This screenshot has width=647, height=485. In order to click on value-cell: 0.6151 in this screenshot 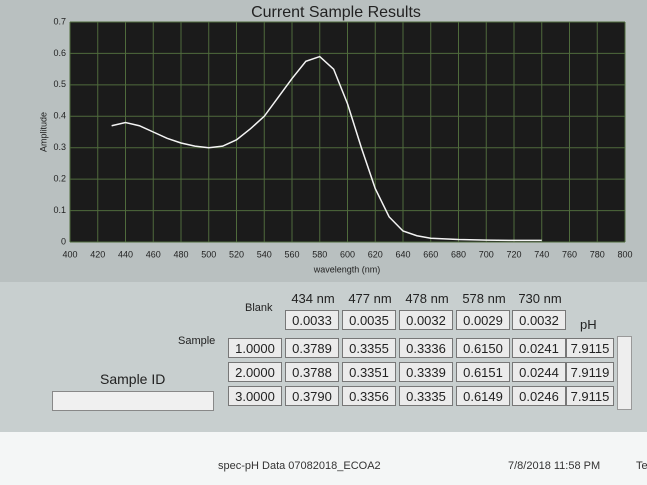, I will do `click(483, 372)`.